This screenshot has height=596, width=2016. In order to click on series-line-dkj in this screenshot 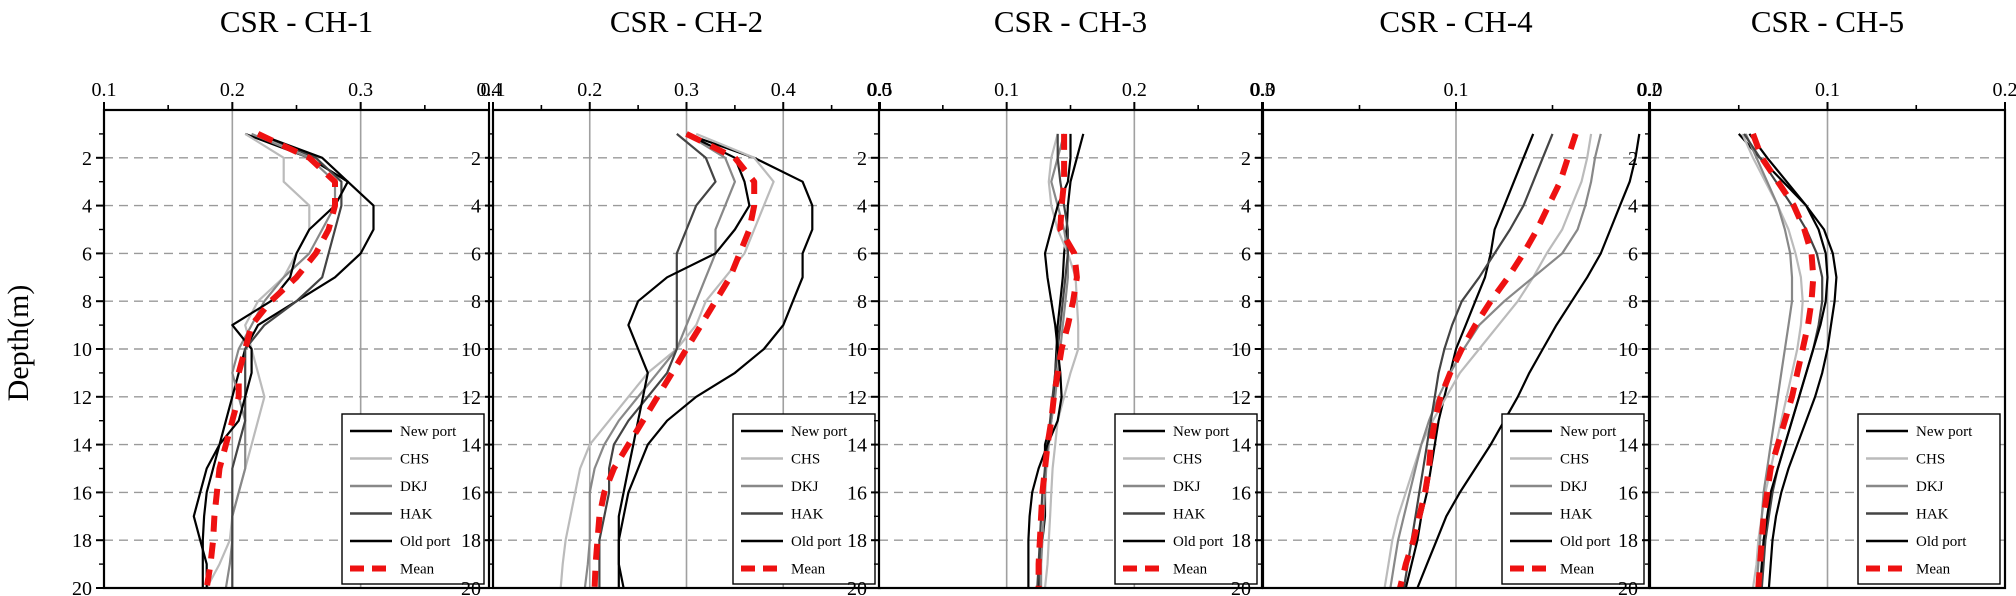, I will do `click(660, 360)`.